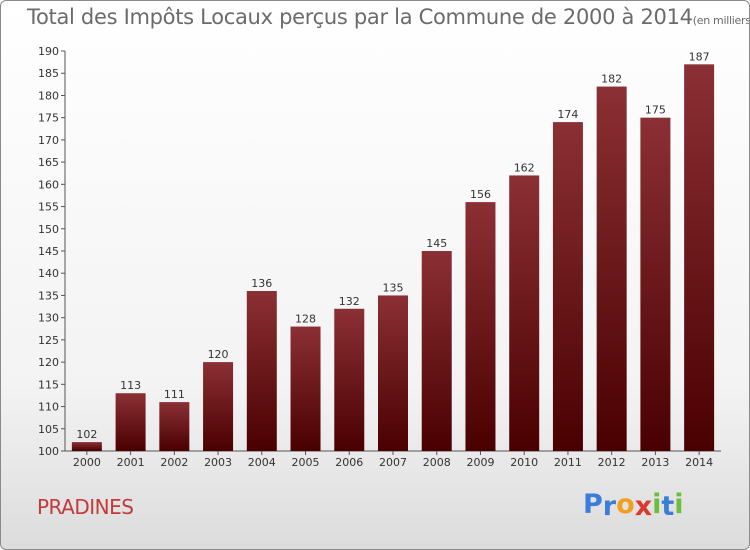 Image resolution: width=750 pixels, height=550 pixels. Describe the element at coordinates (48, 162) in the screenshot. I see `y-tick-label: 165` at that location.